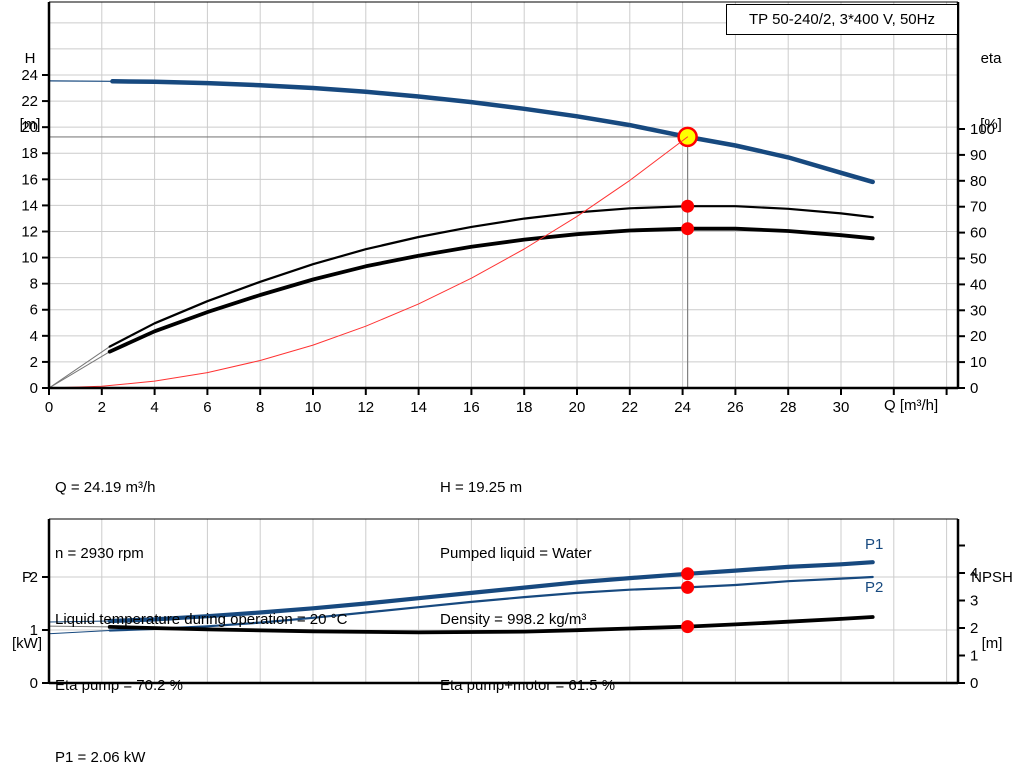 The width and height of the screenshot is (1024, 781). I want to click on bottom-tick-label: 16, so click(471, 407).